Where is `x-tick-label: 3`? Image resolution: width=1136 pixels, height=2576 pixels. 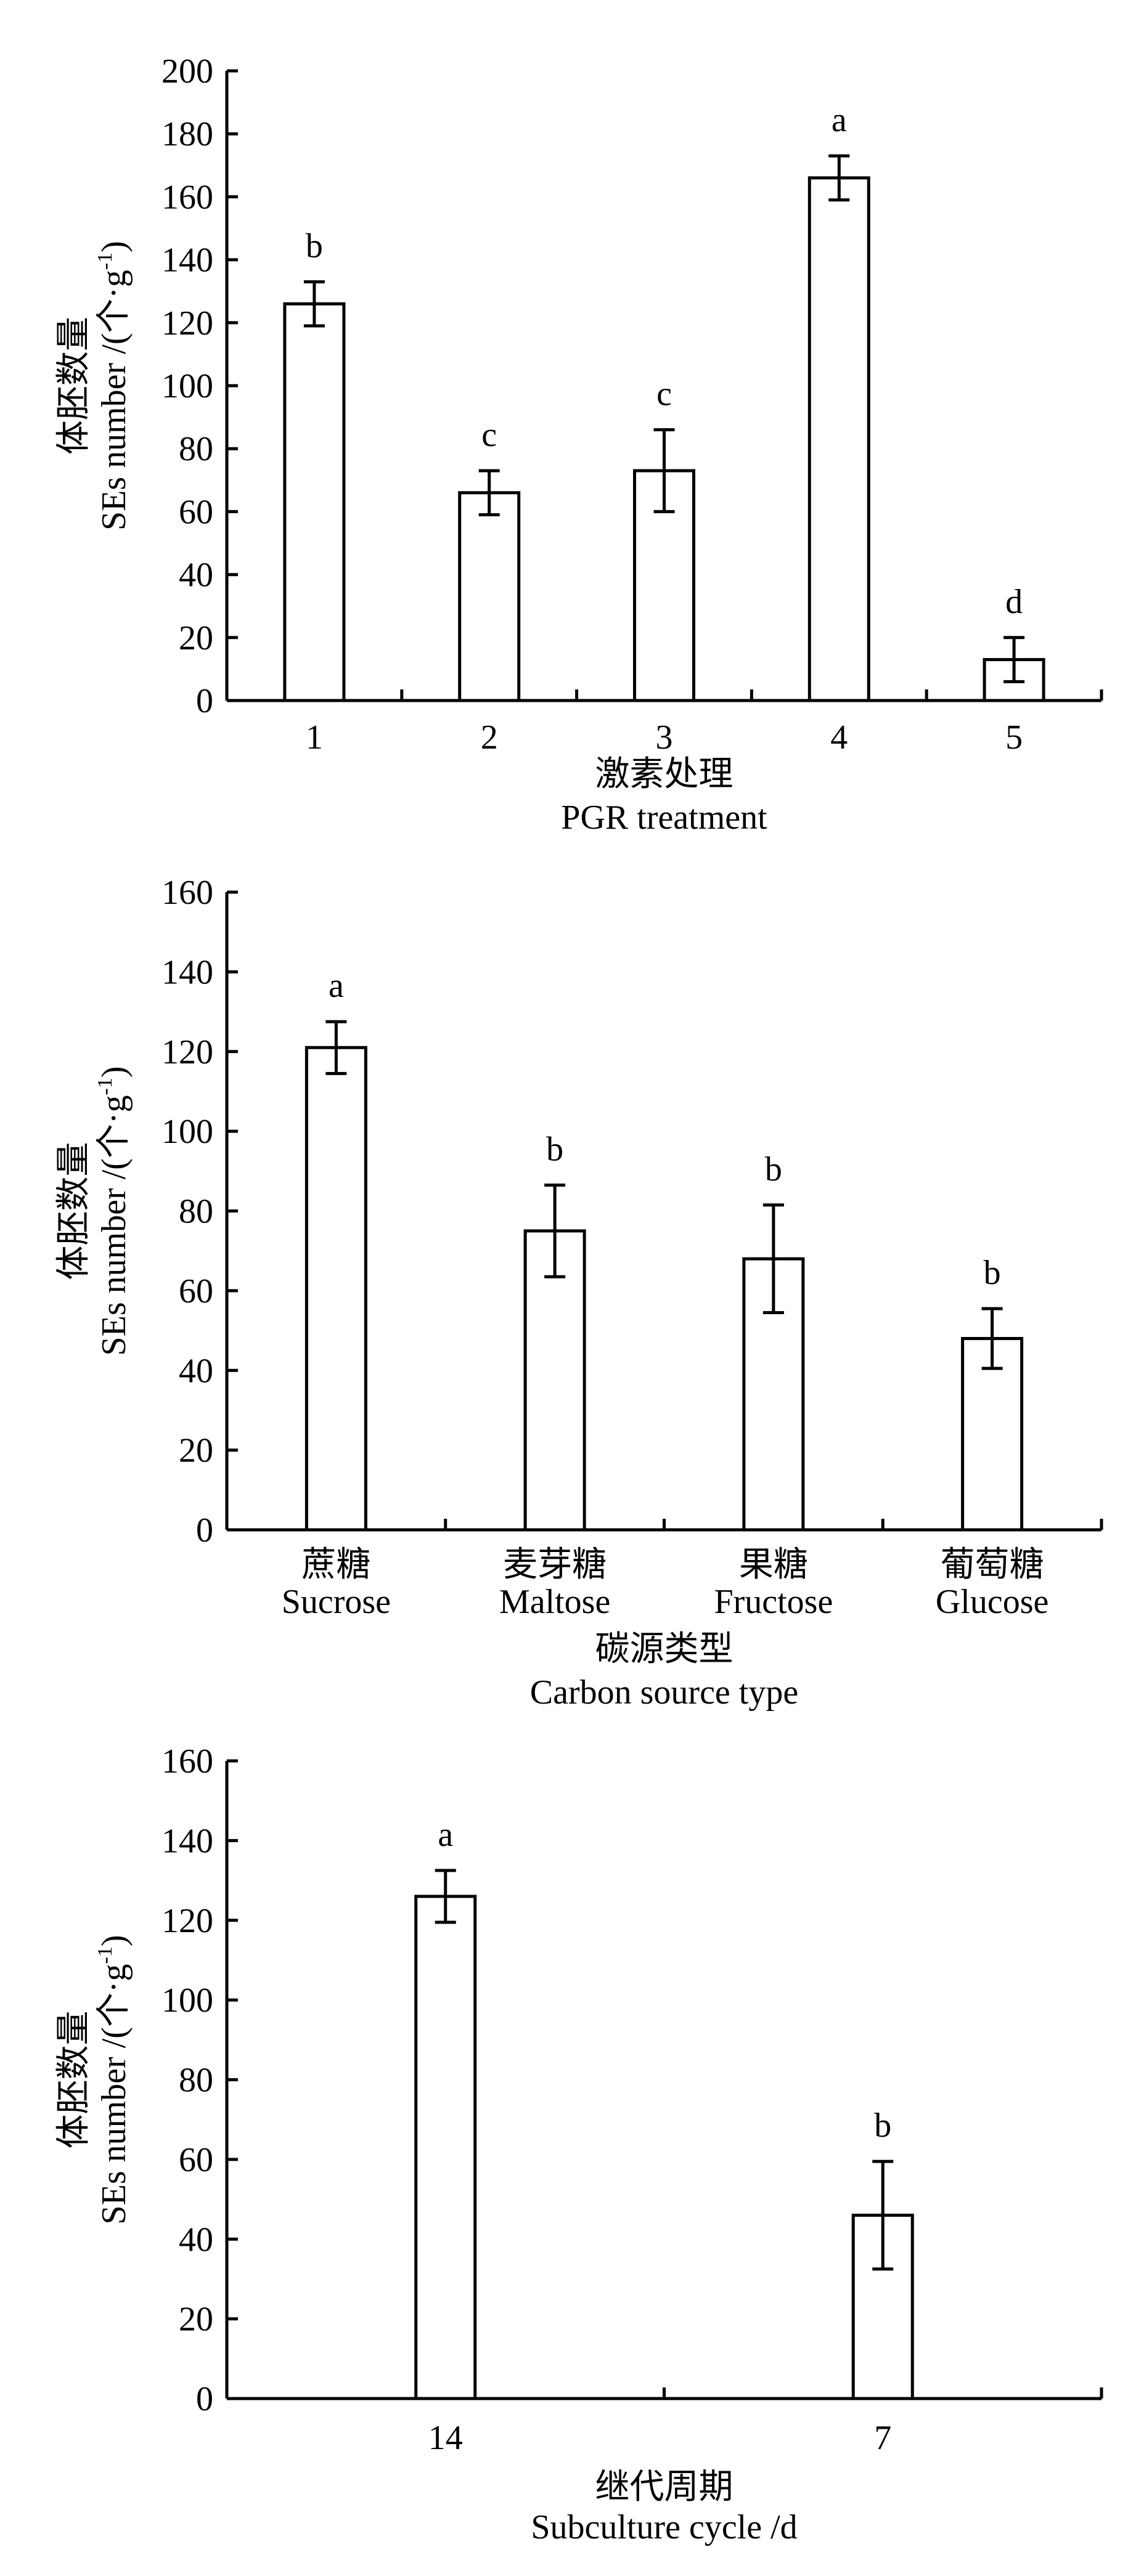
x-tick-label: 3 is located at coordinates (664, 737).